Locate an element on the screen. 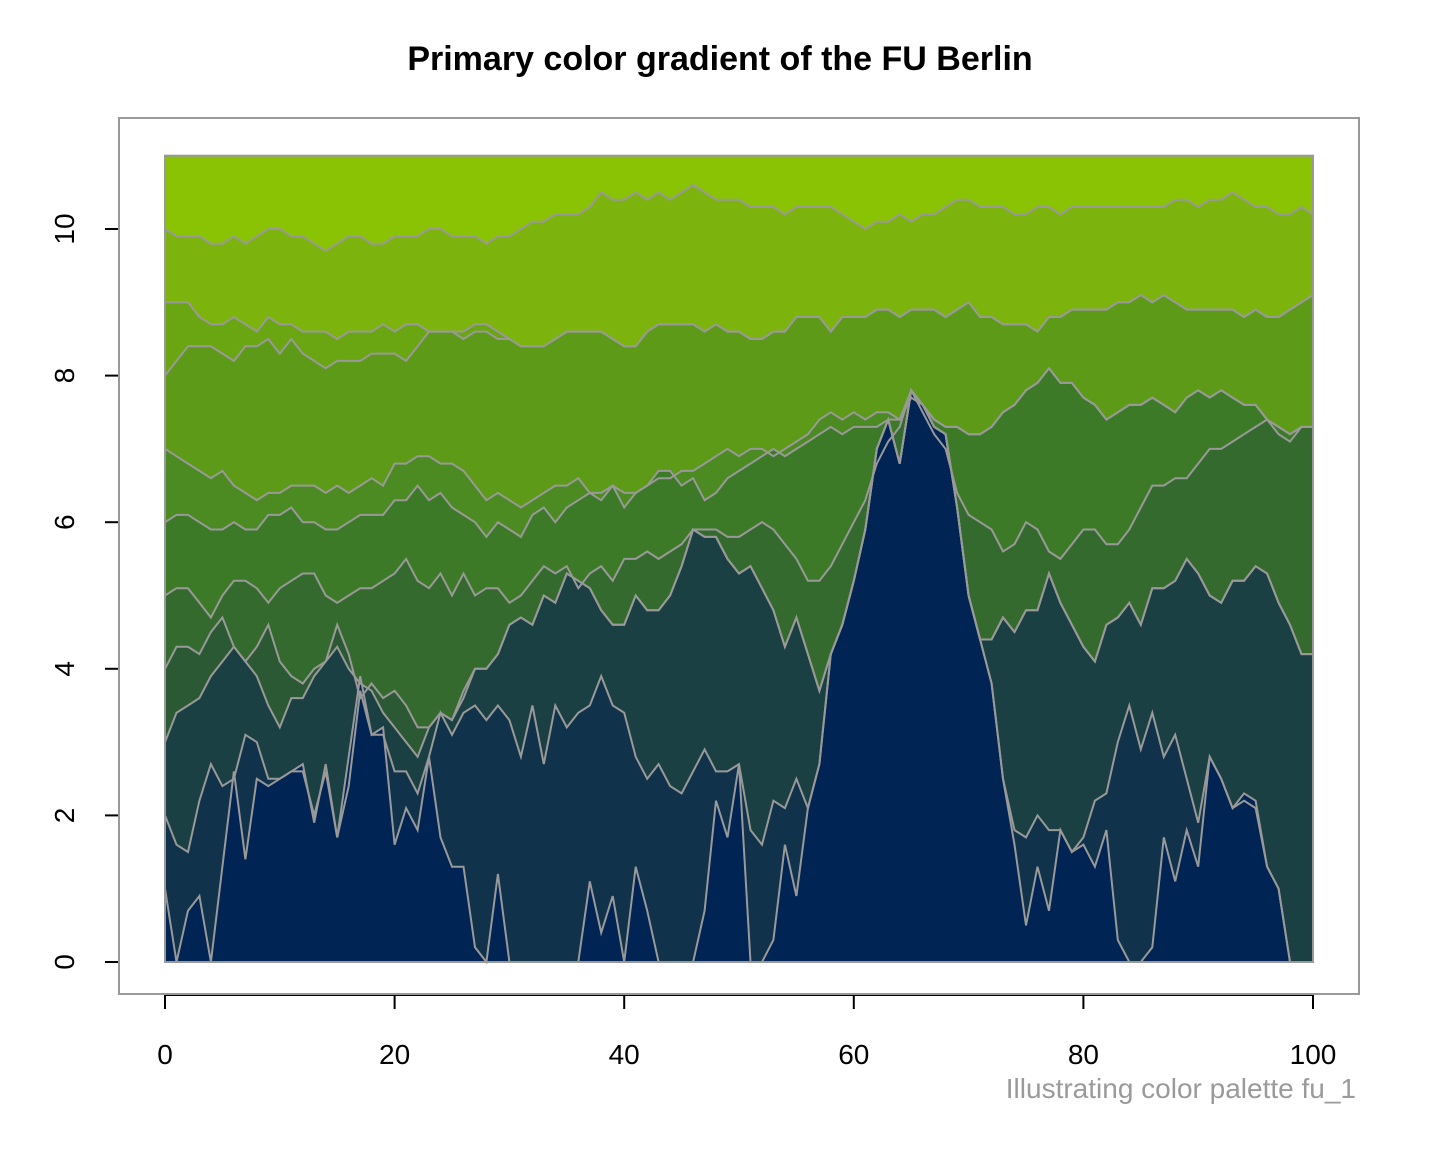 This screenshot has height=1152, width=1440. x-tick-label: 40 is located at coordinates (624, 1054).